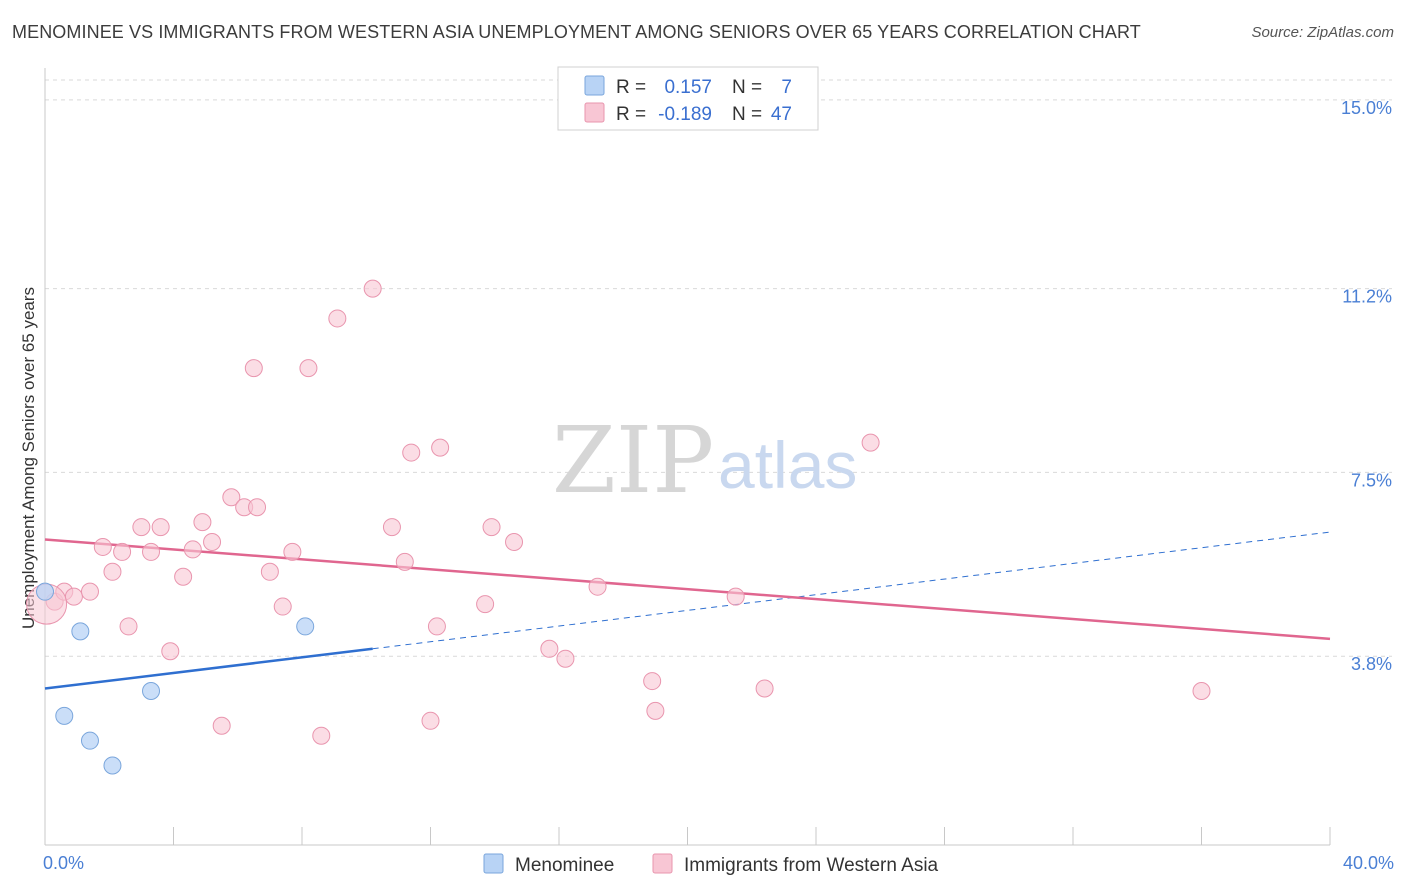 The height and width of the screenshot is (892, 1406). Describe the element at coordinates (28, 458) in the screenshot. I see `y-axis-label: Unemployment Among Seniors over 65 years` at that location.